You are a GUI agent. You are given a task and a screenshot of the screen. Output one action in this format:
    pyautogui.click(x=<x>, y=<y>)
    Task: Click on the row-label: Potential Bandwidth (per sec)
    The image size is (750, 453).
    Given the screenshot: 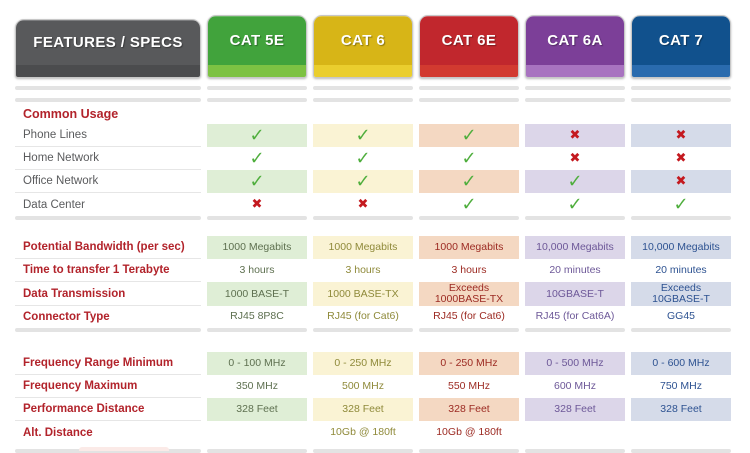 What is the action you would take?
    pyautogui.click(x=104, y=247)
    